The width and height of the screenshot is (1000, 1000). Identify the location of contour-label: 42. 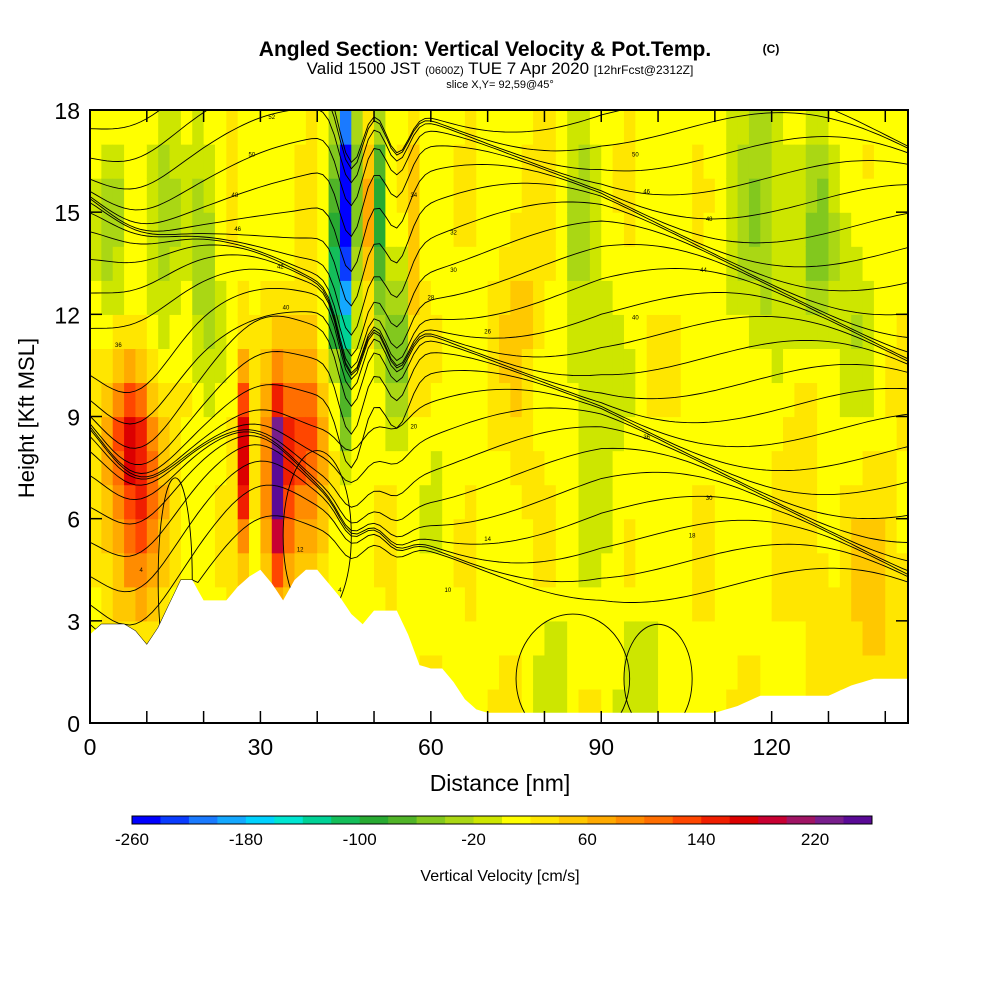
(280, 268).